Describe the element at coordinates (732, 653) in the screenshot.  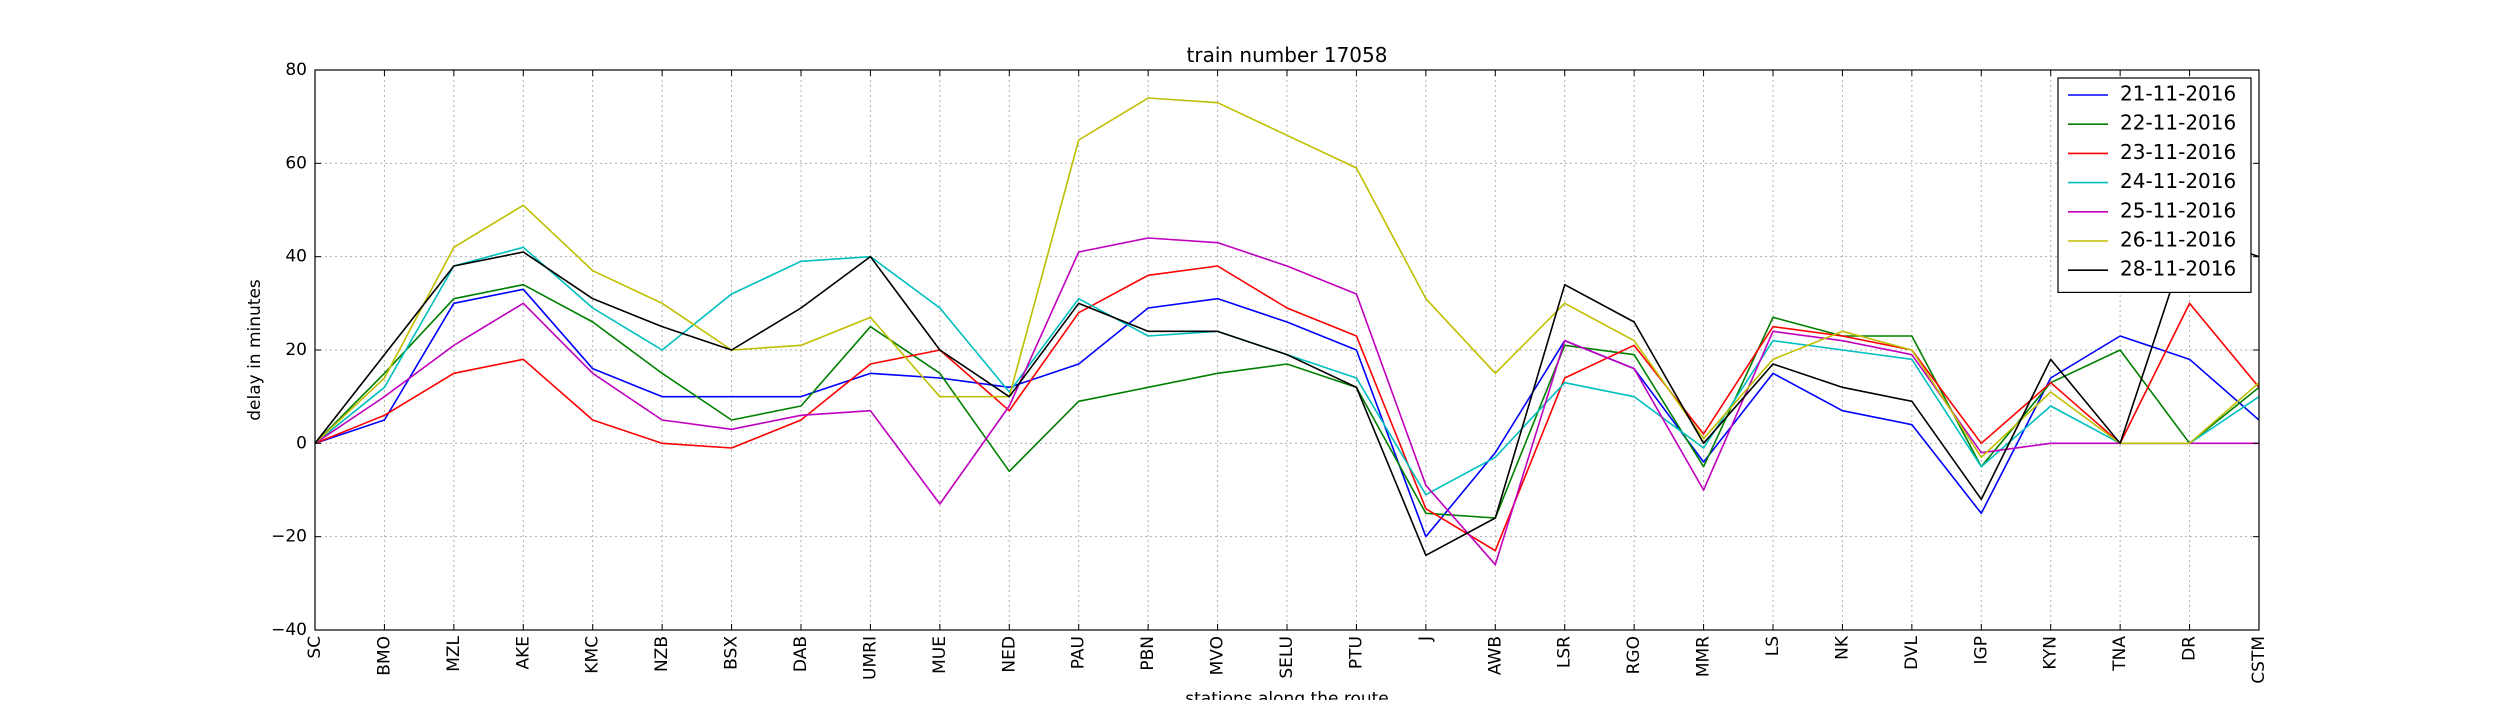
I see `x-tick-label: BSX` at that location.